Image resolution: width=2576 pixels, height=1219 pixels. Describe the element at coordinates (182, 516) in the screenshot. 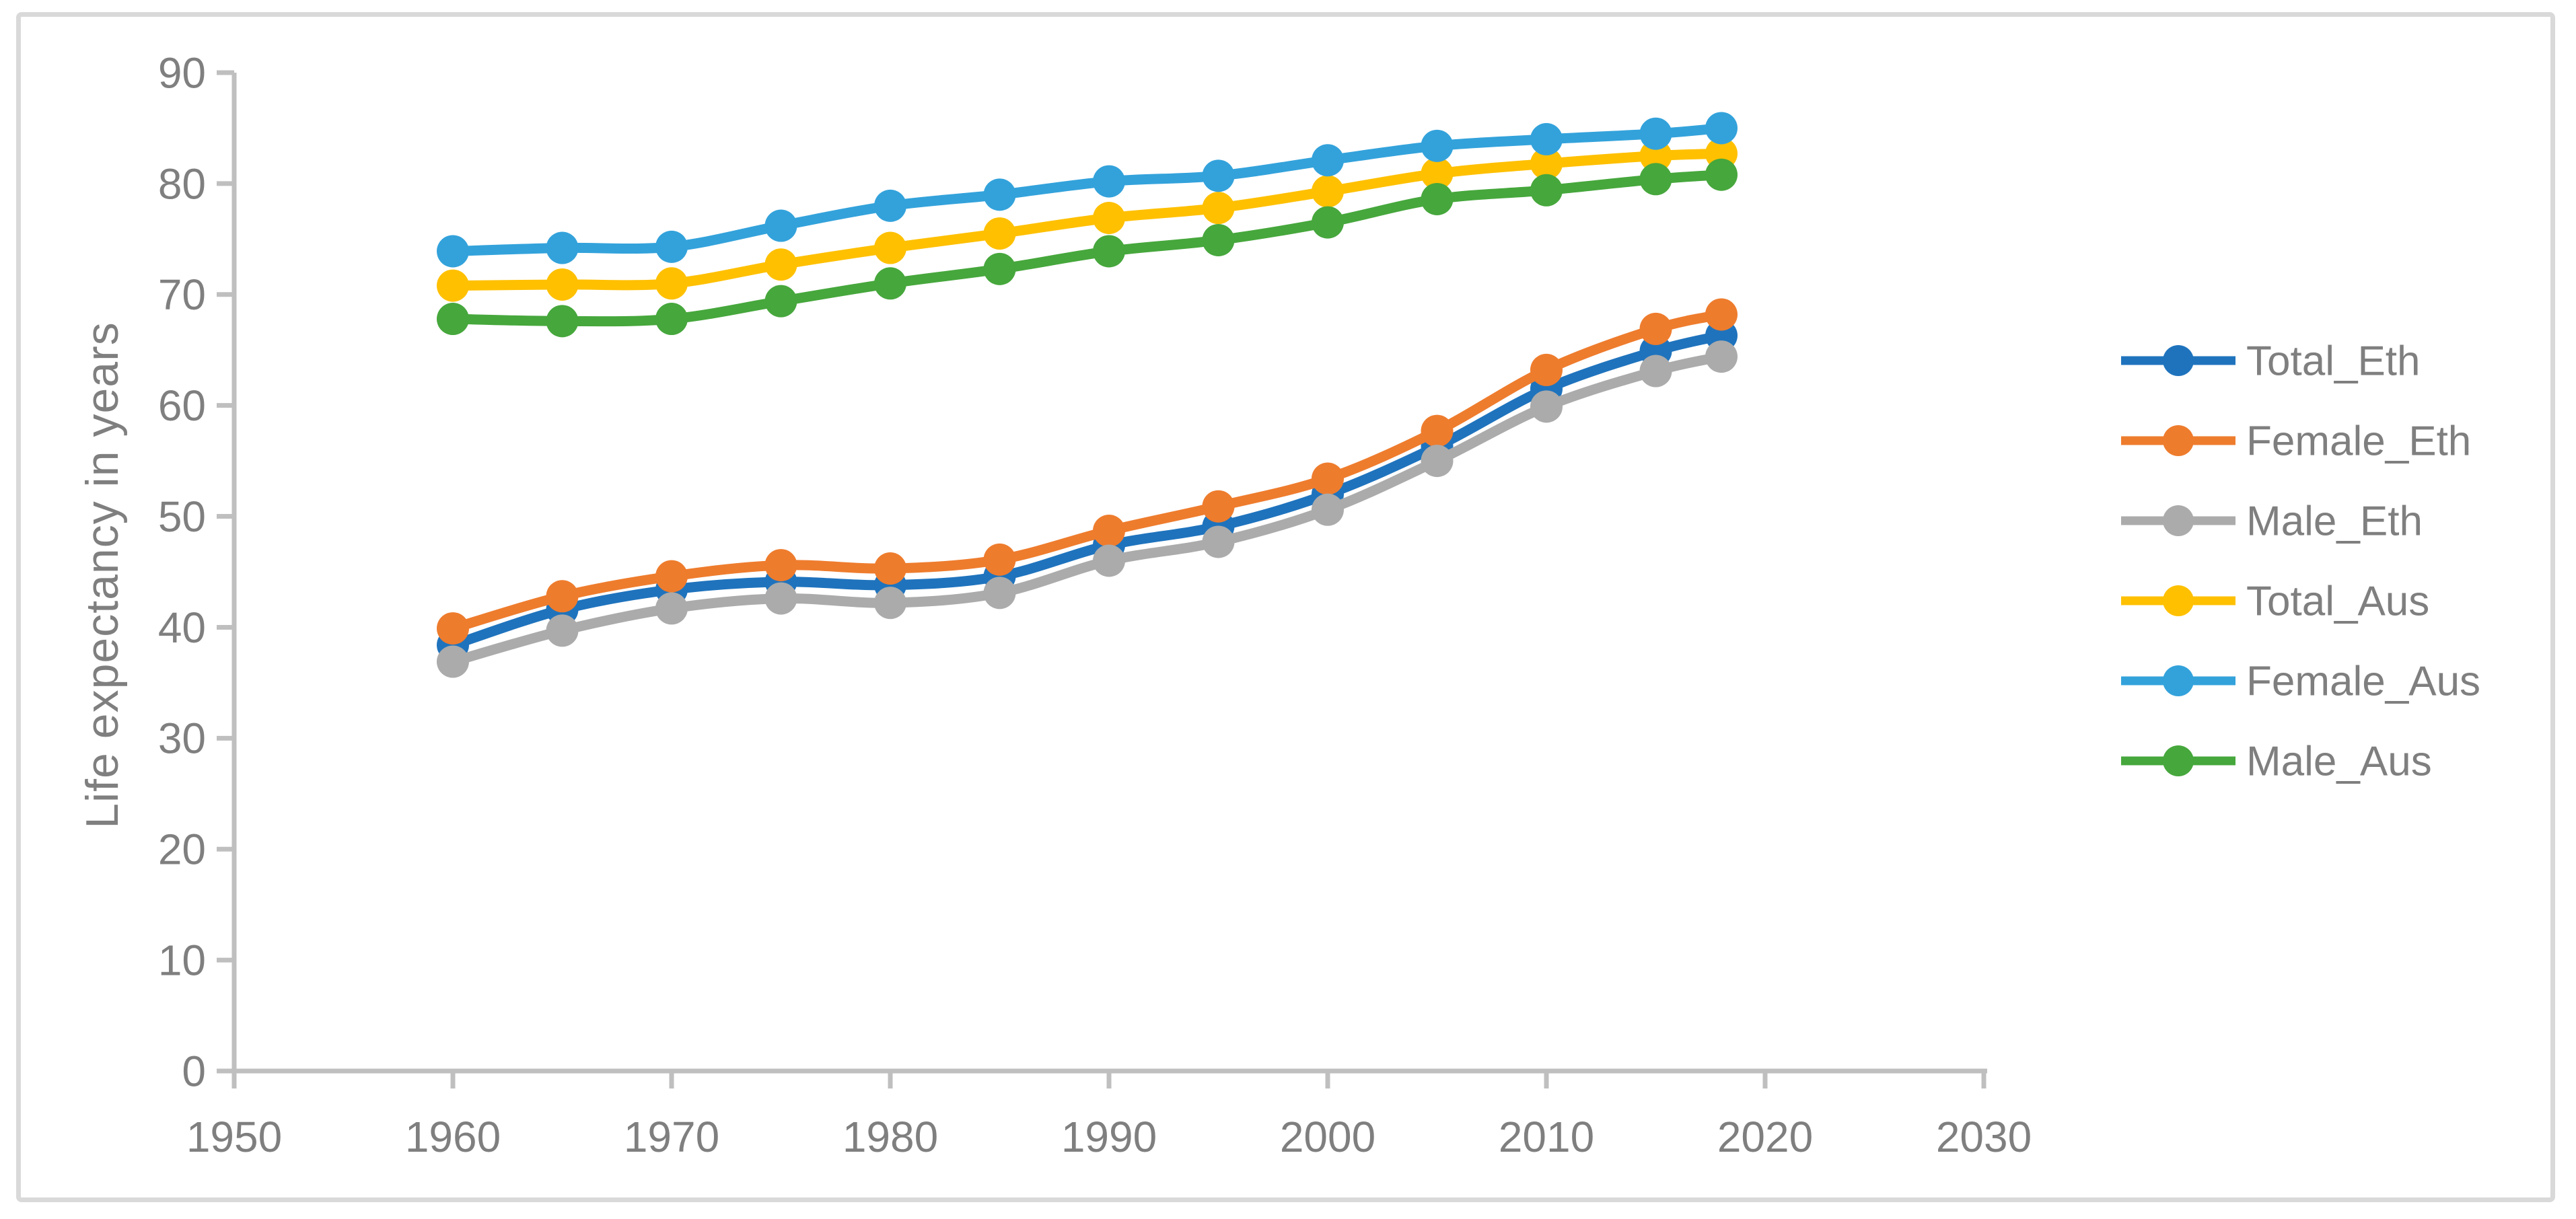

I see `y-tick-label: 50` at that location.